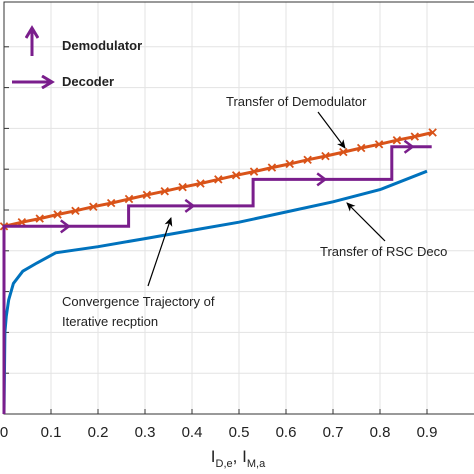 This screenshot has width=474, height=474. What do you see at coordinates (333, 432) in the screenshot?
I see `x-tick-label: 0.7` at bounding box center [333, 432].